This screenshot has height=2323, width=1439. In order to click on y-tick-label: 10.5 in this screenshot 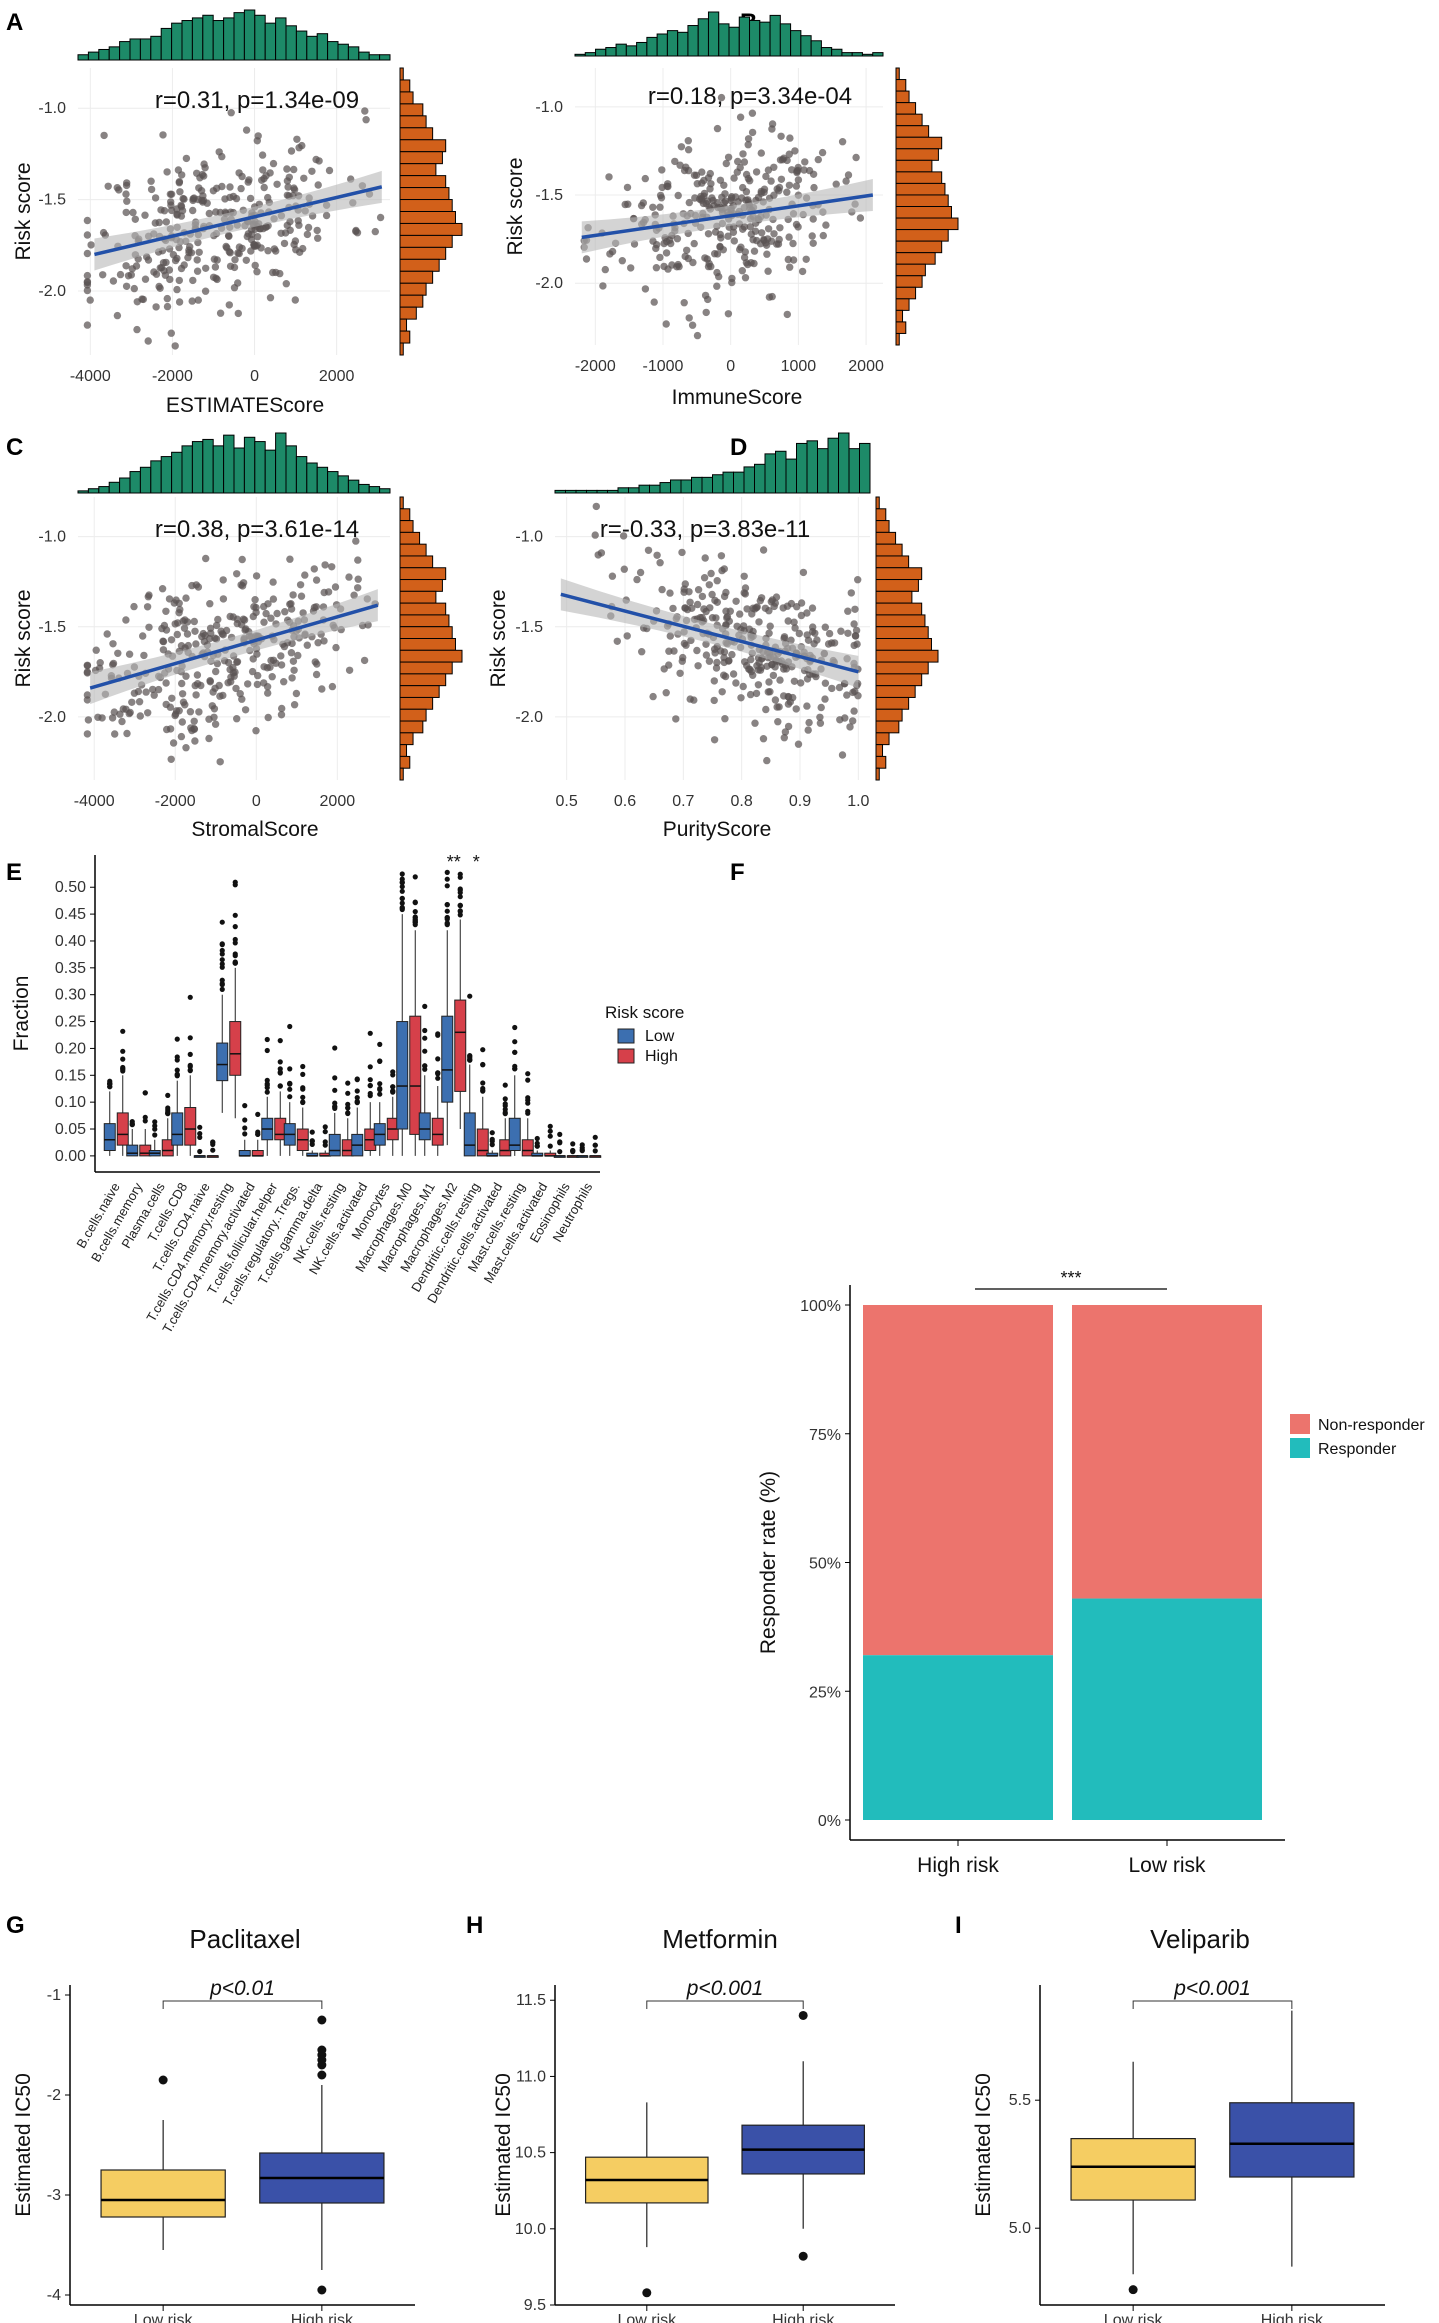, I will do `click(530, 2153)`.